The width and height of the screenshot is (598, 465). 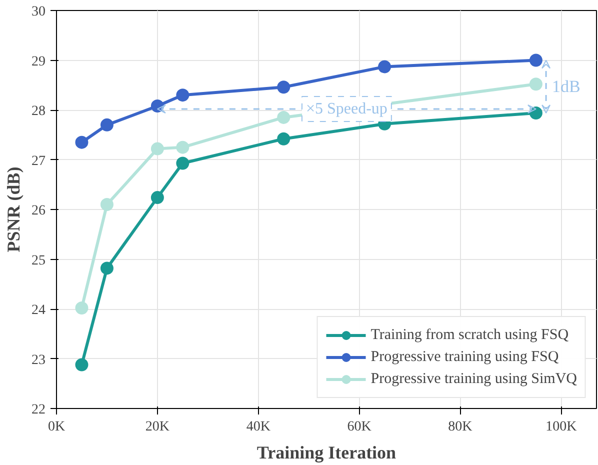 What do you see at coordinates (39, 211) in the screenshot?
I see `y-tick-label: 26` at bounding box center [39, 211].